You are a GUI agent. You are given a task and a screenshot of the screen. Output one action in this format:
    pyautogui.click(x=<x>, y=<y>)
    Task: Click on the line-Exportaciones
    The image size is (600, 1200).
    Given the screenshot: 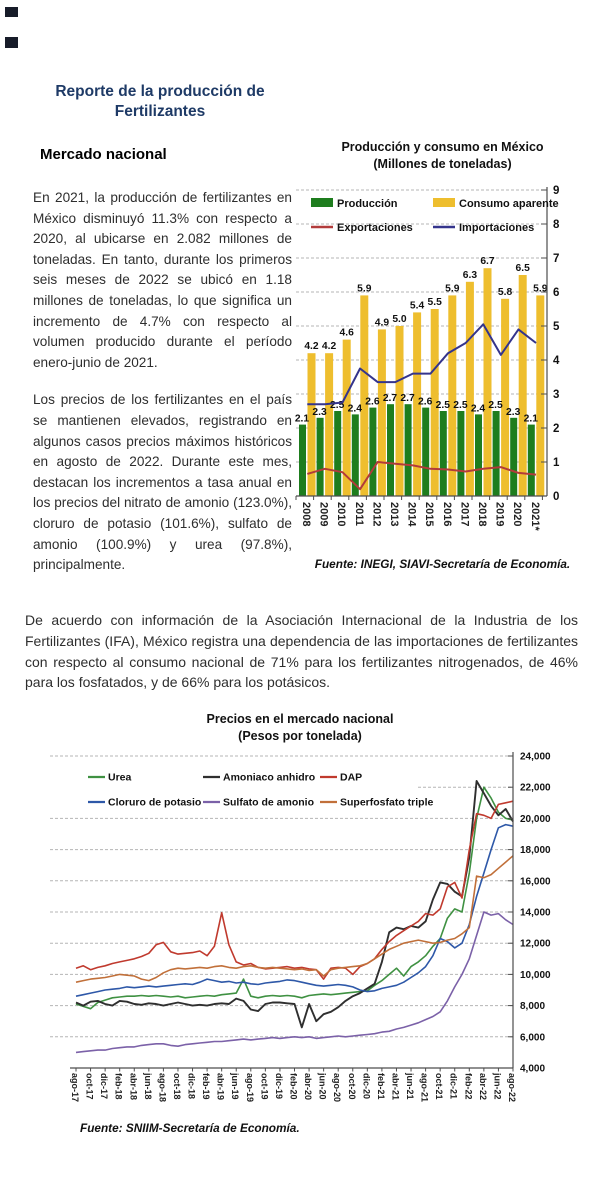 What is the action you would take?
    pyautogui.click(x=421, y=476)
    